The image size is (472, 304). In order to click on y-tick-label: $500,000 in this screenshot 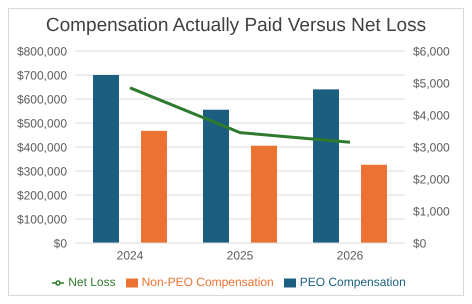, I will do `click(42, 123)`.